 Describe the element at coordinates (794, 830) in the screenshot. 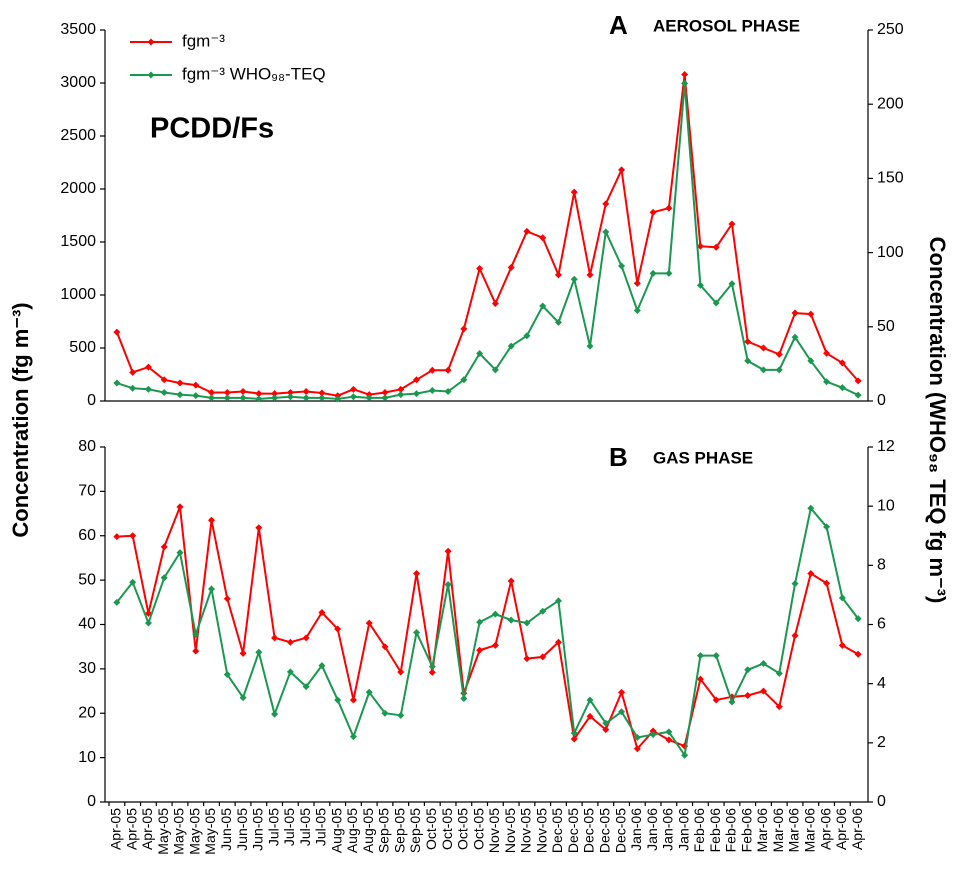

I see `x-tick-label: Mar-06` at that location.